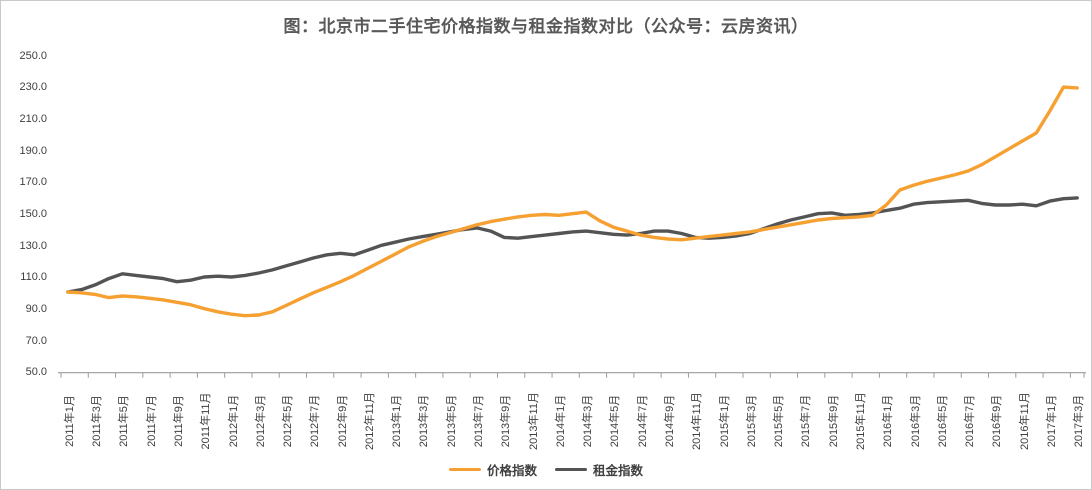 This screenshot has height=490, width=1092. Describe the element at coordinates (533, 421) in the screenshot. I see `x-axis-label: 2013年11月` at that location.